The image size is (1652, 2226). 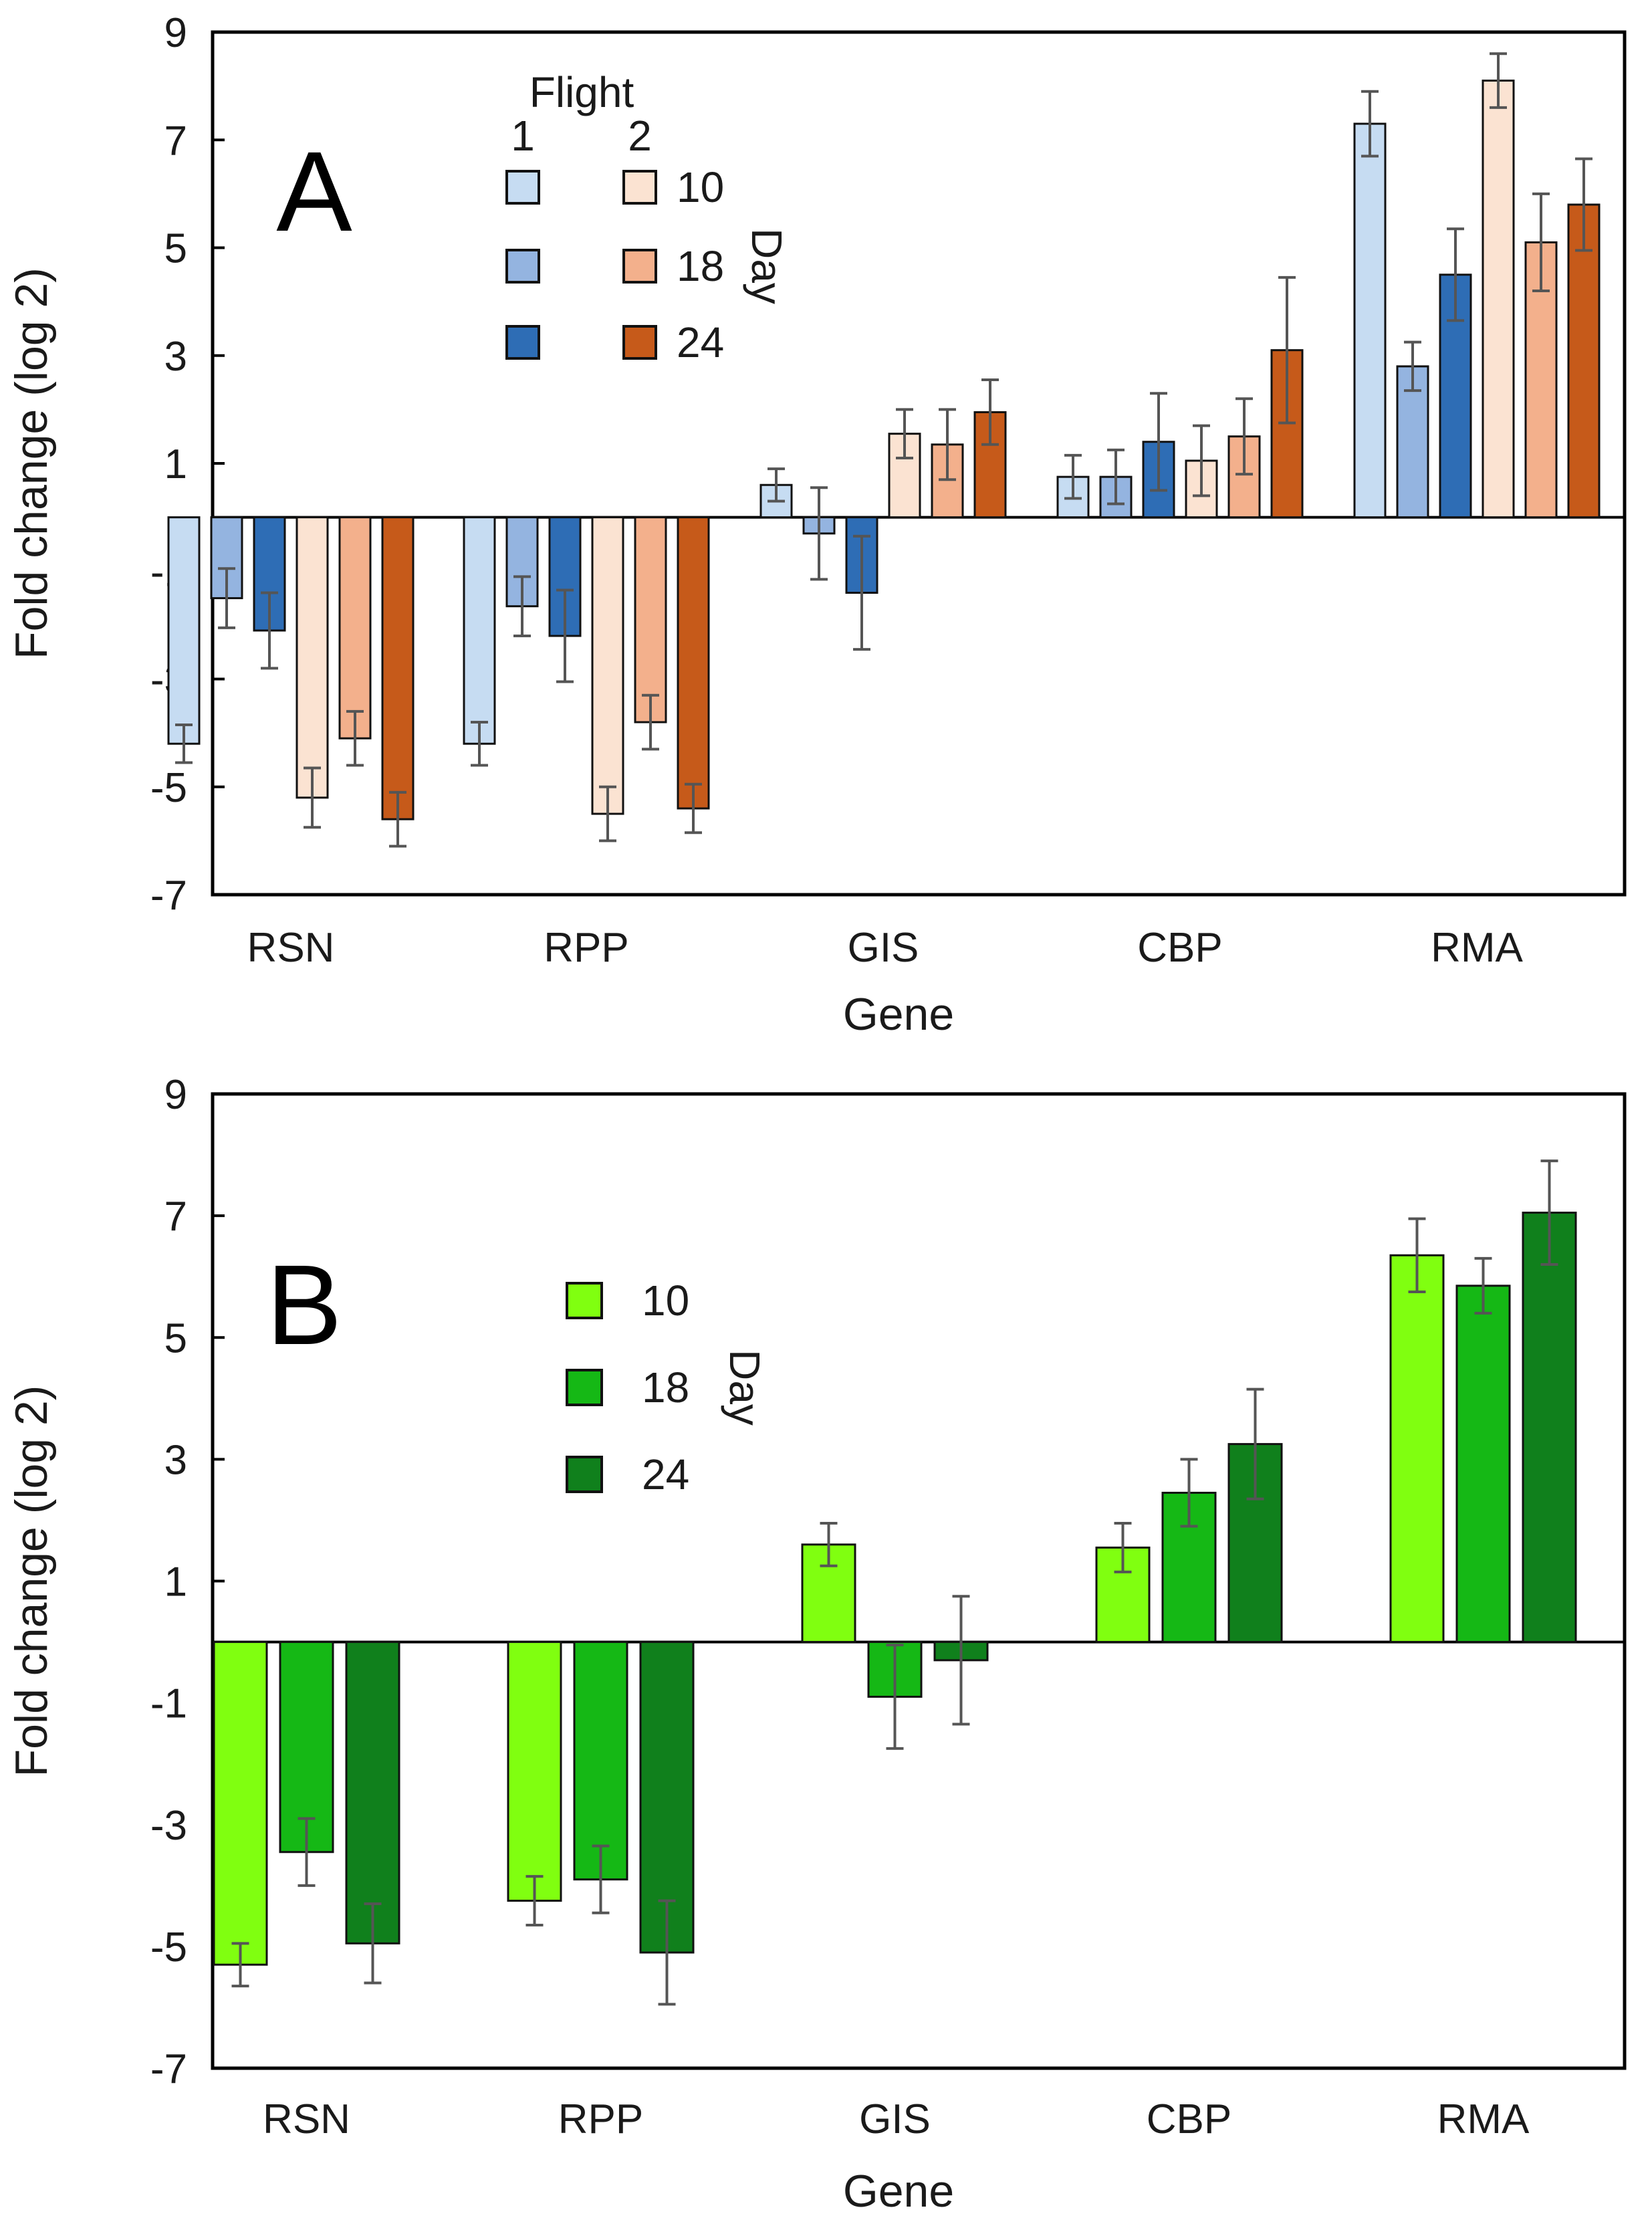 What do you see at coordinates (169, 1826) in the screenshot?
I see `y-tick-label: -3` at bounding box center [169, 1826].